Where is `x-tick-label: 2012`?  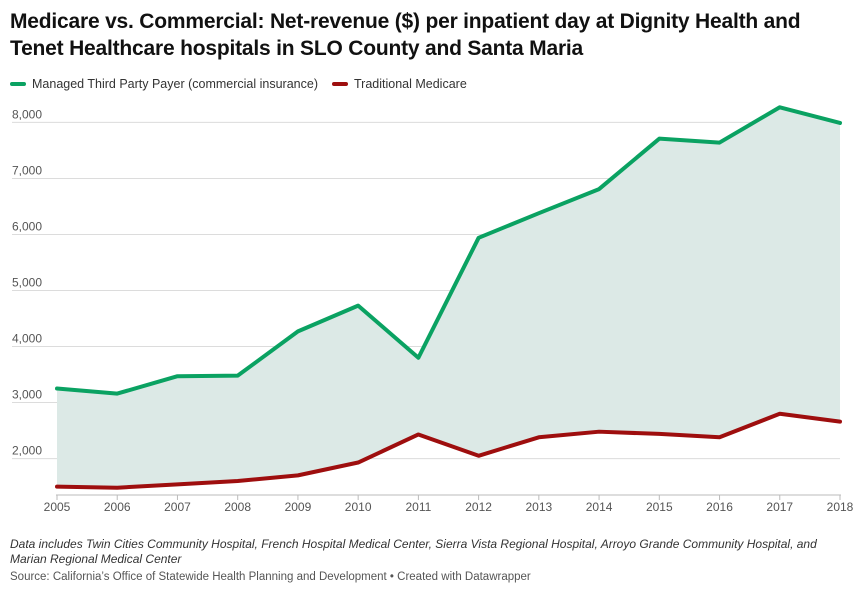 x-tick-label: 2012 is located at coordinates (478, 507).